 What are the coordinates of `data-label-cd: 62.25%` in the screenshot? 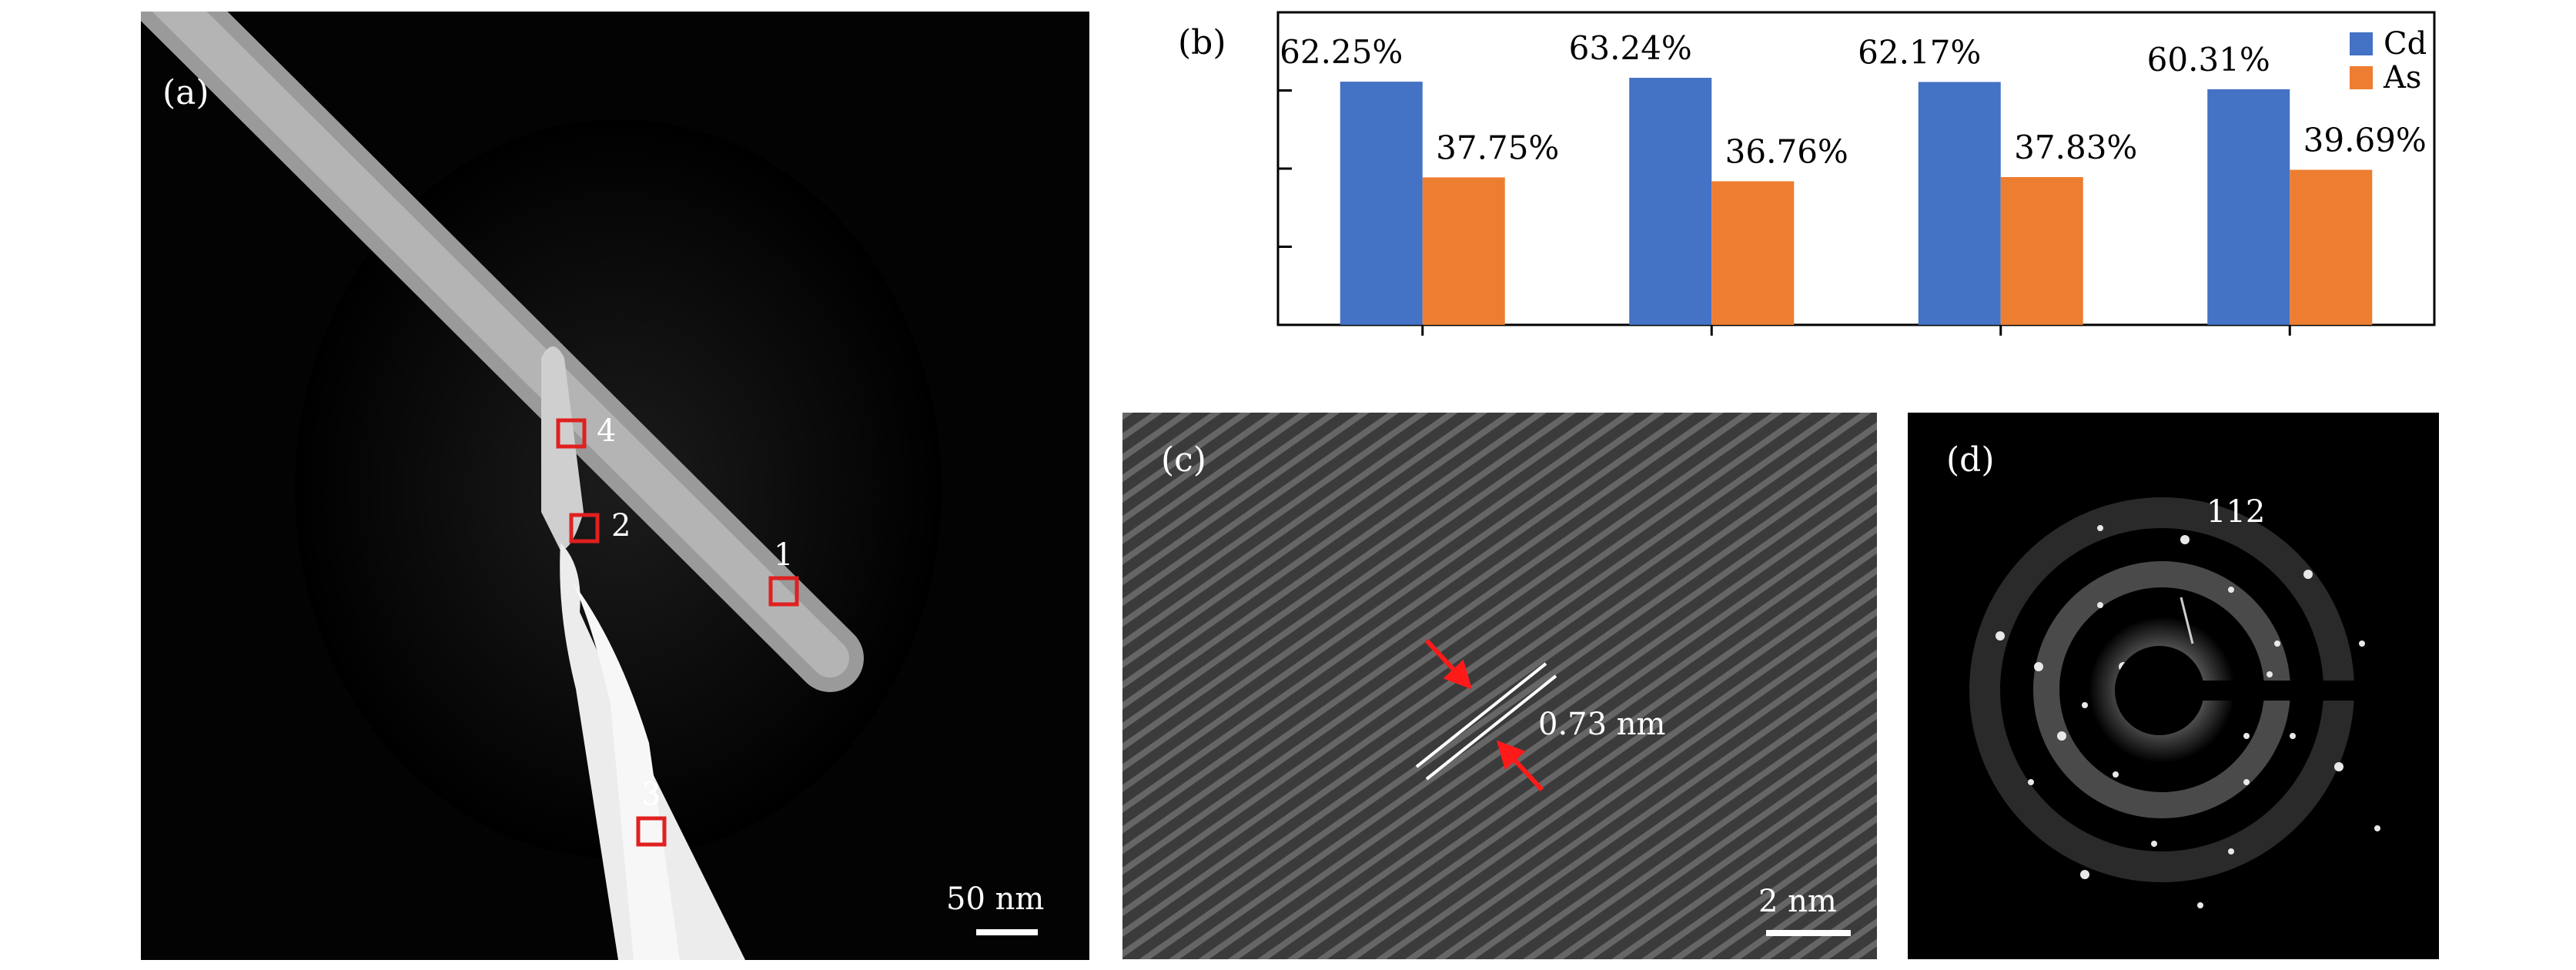 It's located at (1341, 52).